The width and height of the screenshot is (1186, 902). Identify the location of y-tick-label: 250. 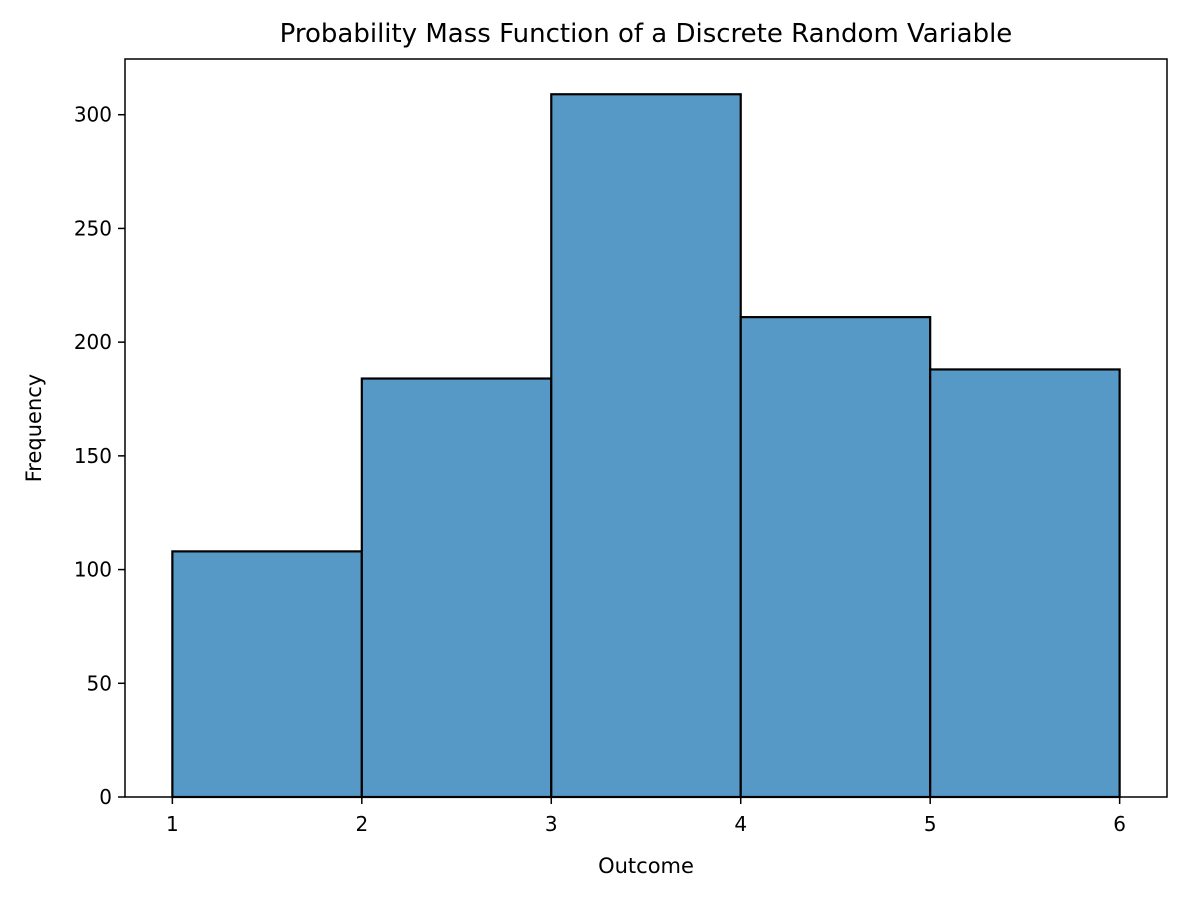
(93, 228).